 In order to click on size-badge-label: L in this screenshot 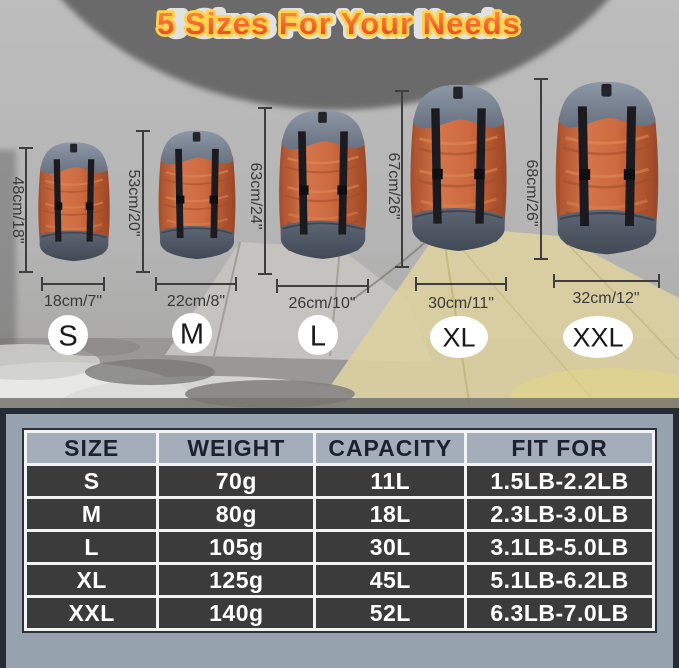, I will do `click(318, 336)`.